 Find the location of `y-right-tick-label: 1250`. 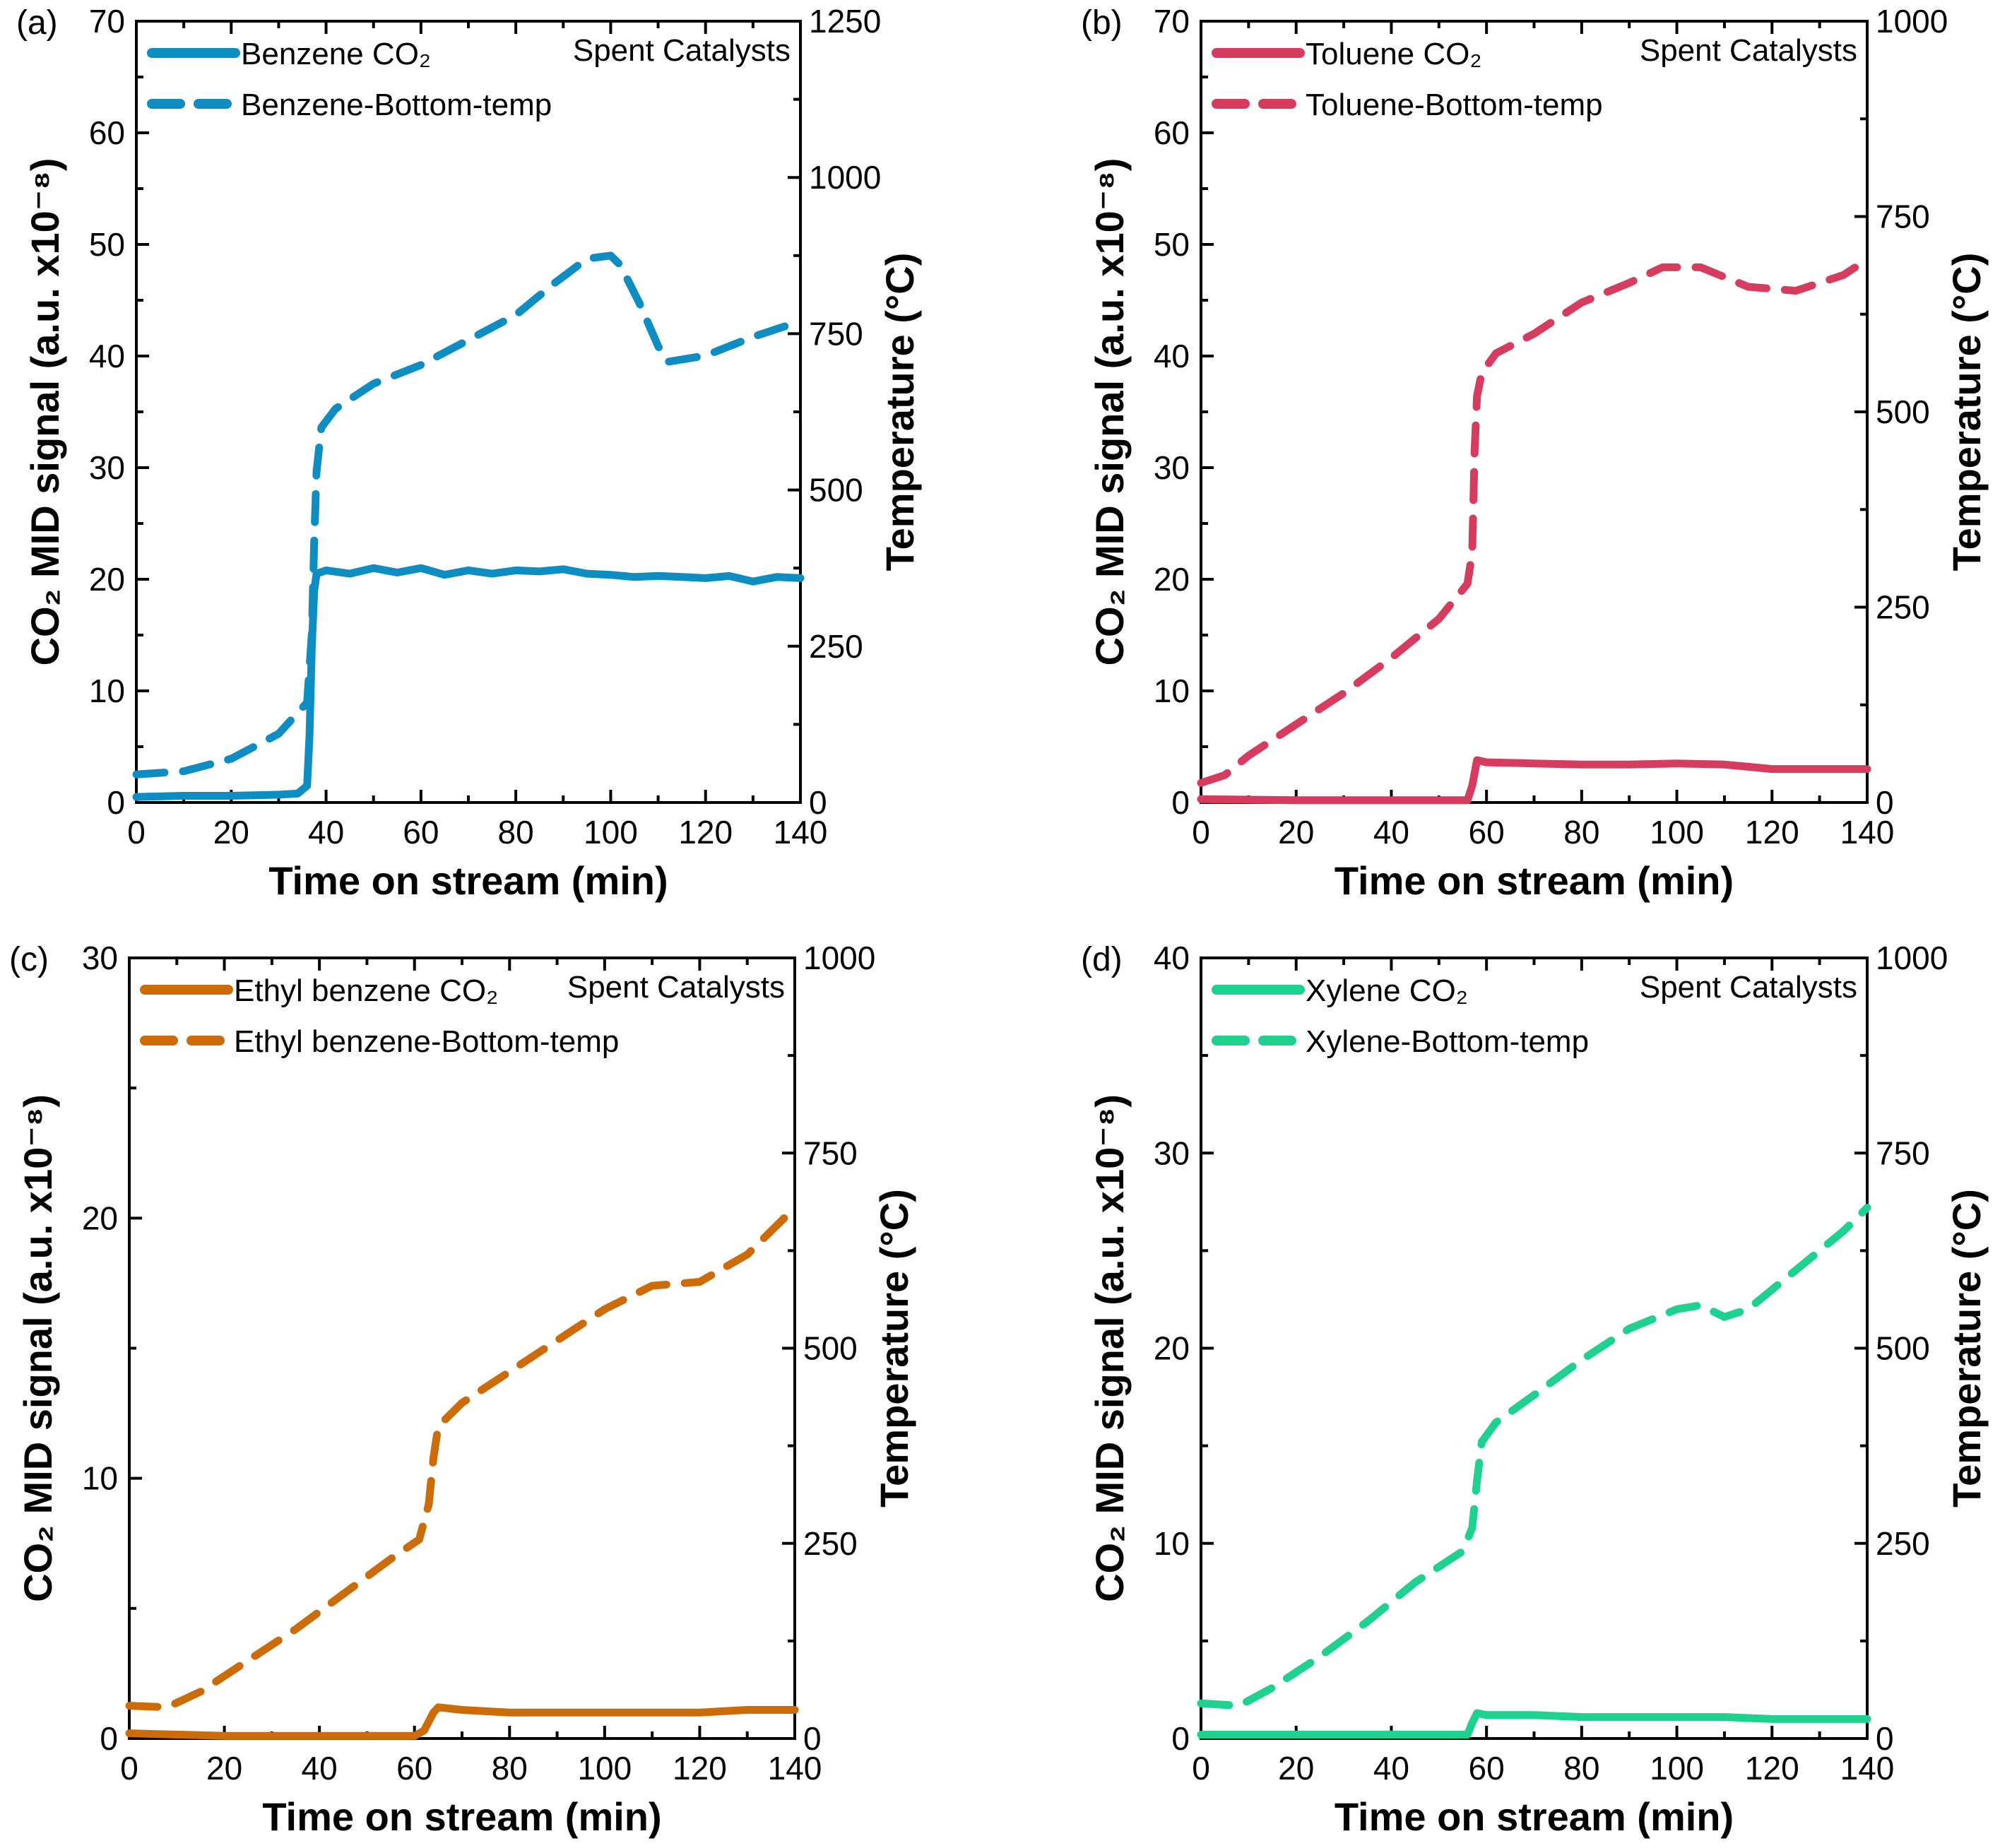

y-right-tick-label: 1250 is located at coordinates (845, 21).